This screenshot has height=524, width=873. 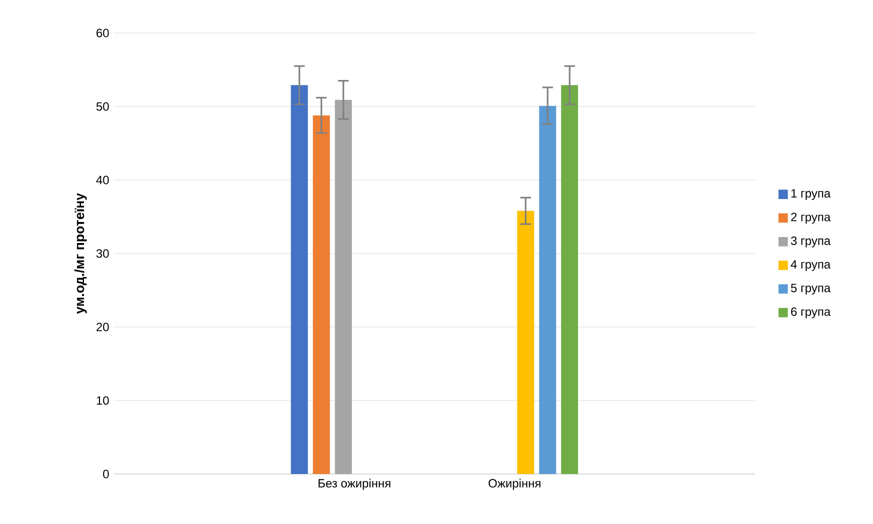 What do you see at coordinates (810, 242) in the screenshot?
I see `legend-label: 3 група` at bounding box center [810, 242].